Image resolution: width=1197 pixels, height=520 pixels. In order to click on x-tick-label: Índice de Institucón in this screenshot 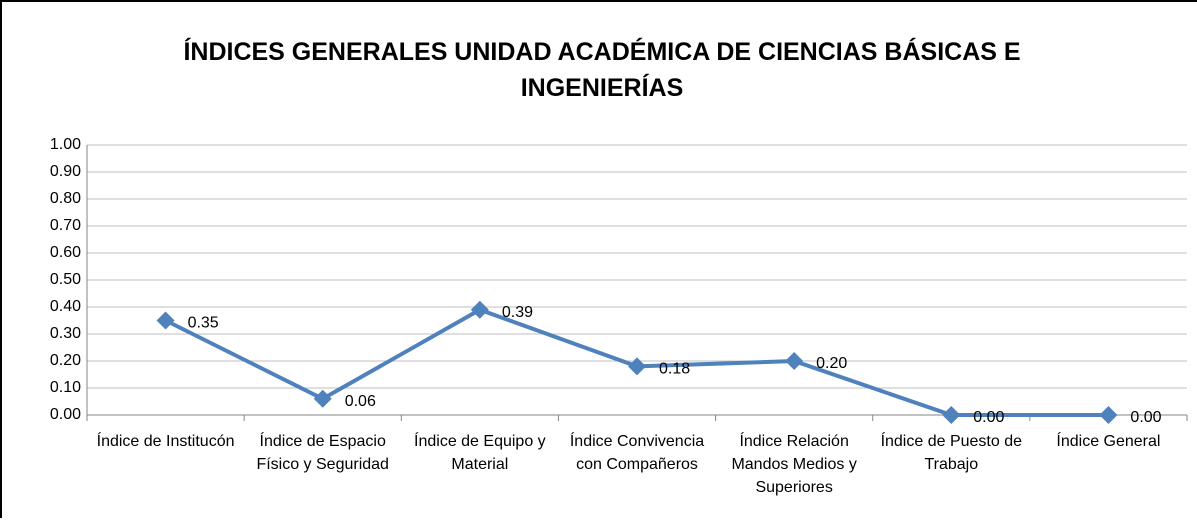, I will do `click(165, 441)`.